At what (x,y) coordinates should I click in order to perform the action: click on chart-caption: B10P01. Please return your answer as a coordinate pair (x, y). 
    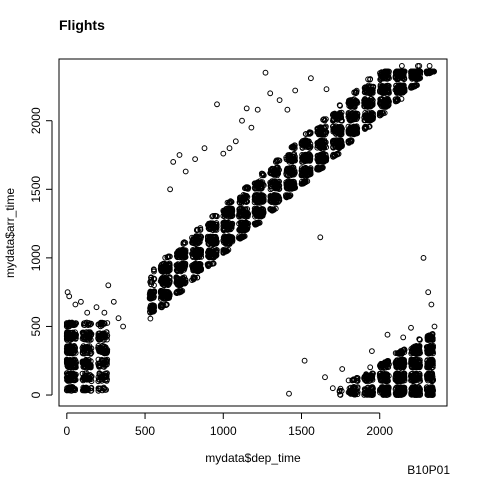
    Looking at the image, I should click on (428, 470).